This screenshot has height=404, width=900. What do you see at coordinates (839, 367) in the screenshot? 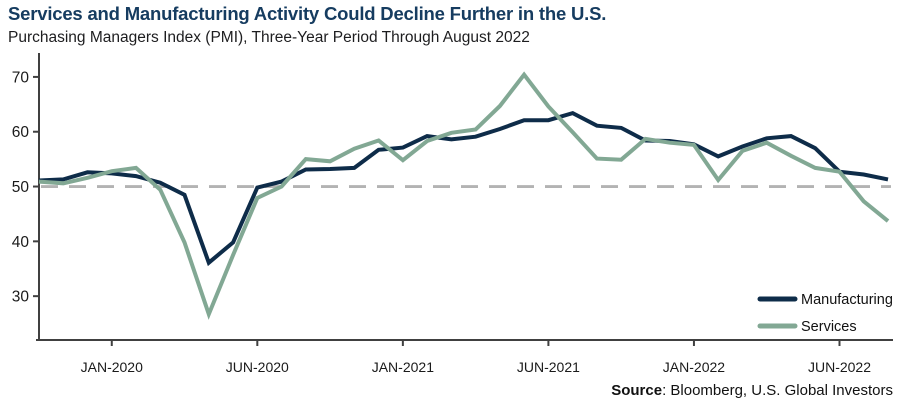
I see `x-tick-label: JUN-2022` at bounding box center [839, 367].